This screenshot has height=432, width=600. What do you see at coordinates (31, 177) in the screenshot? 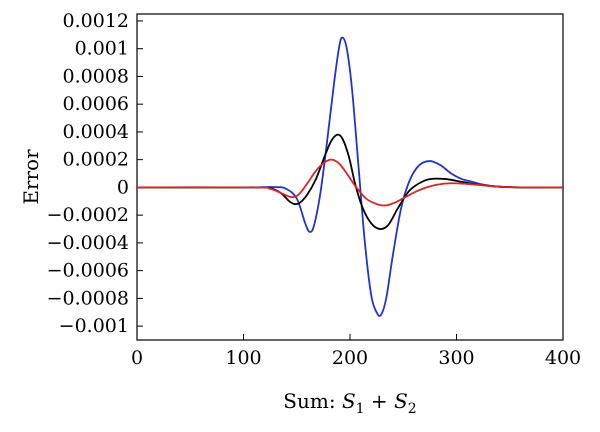
I see `y-axis-title: Error` at bounding box center [31, 177].